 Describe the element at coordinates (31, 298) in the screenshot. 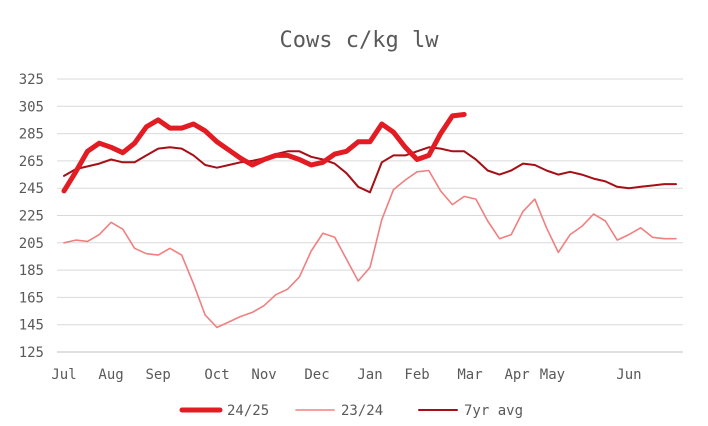

I see `y-tick-label: 165` at that location.